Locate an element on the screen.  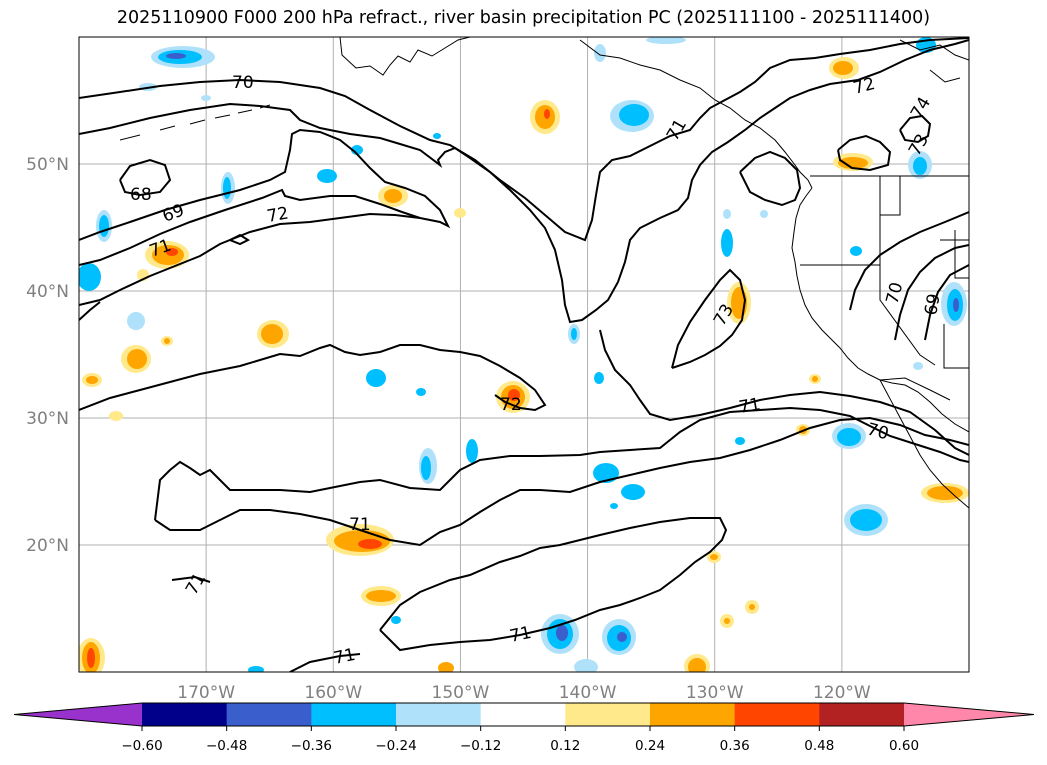
lon-tick-label: 150°W is located at coordinates (461, 693).